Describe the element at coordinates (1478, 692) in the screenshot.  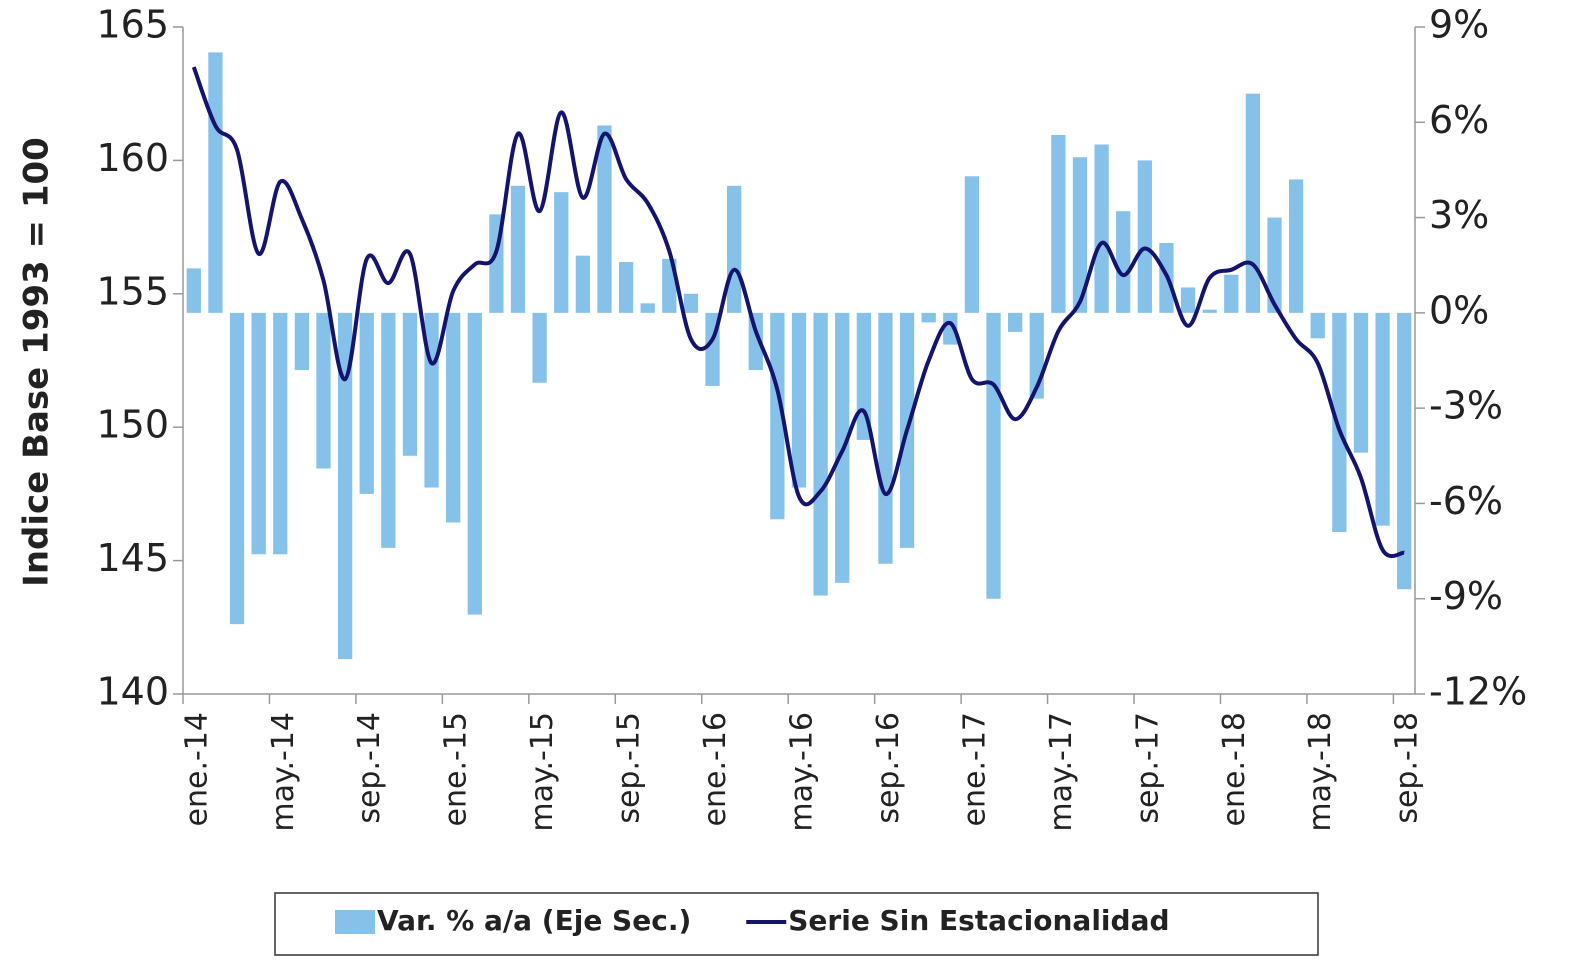
I see `y2-tick-label: -12%` at that location.